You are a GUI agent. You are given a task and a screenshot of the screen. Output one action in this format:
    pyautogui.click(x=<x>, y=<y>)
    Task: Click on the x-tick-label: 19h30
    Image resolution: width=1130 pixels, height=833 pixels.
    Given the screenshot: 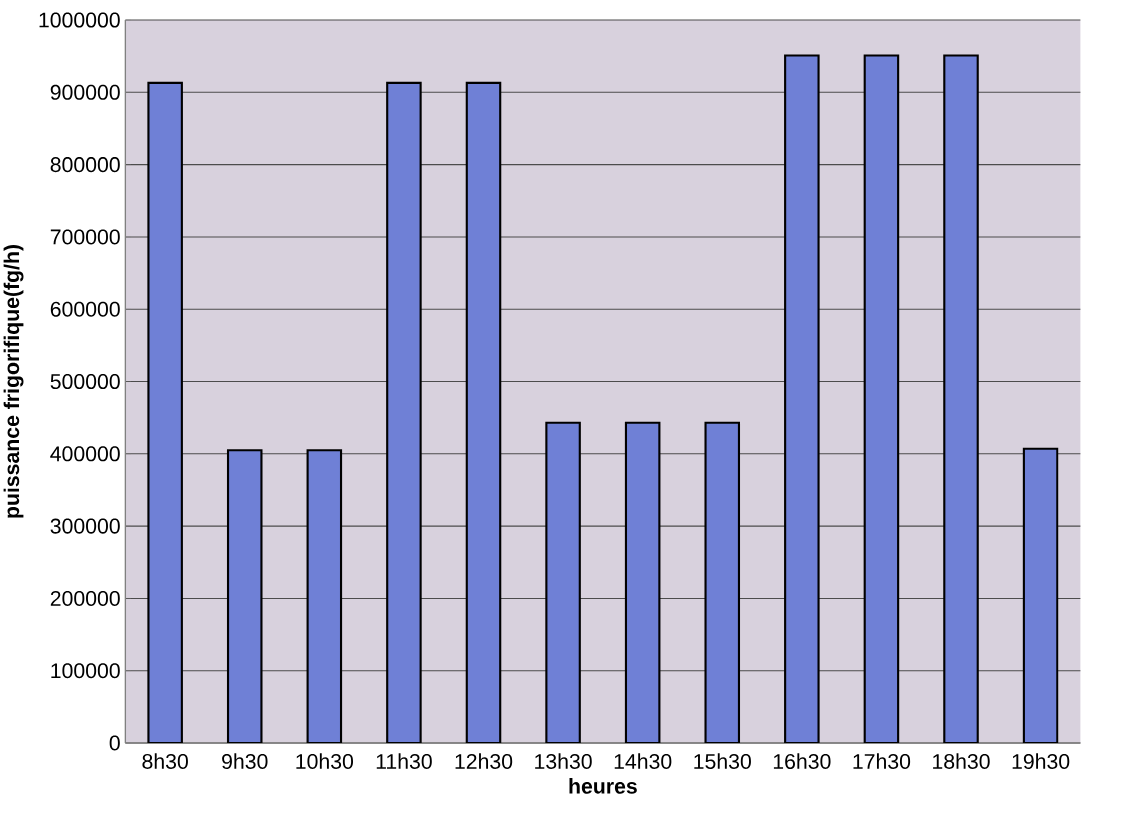 What is the action you would take?
    pyautogui.click(x=1041, y=761)
    